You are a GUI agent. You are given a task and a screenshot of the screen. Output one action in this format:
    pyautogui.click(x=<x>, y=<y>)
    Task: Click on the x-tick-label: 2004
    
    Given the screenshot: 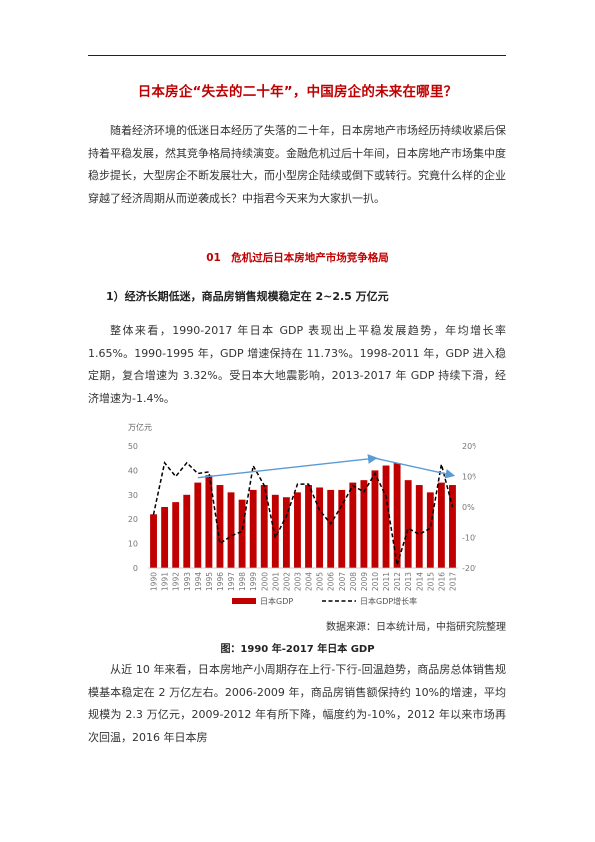 What is the action you would take?
    pyautogui.click(x=309, y=581)
    